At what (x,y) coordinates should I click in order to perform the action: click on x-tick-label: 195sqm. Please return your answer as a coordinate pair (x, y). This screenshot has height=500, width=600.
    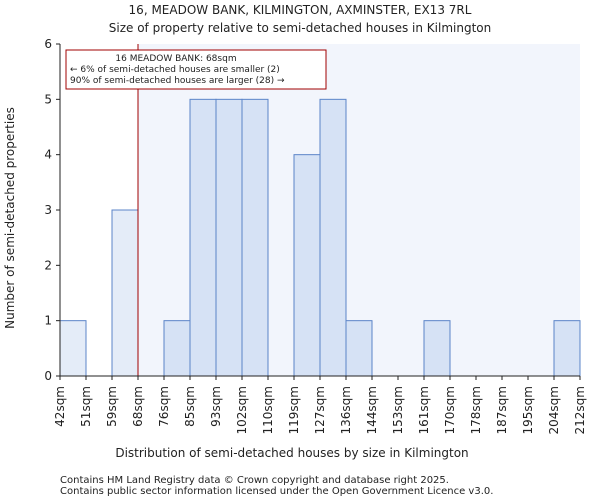
    Looking at the image, I should click on (528, 410).